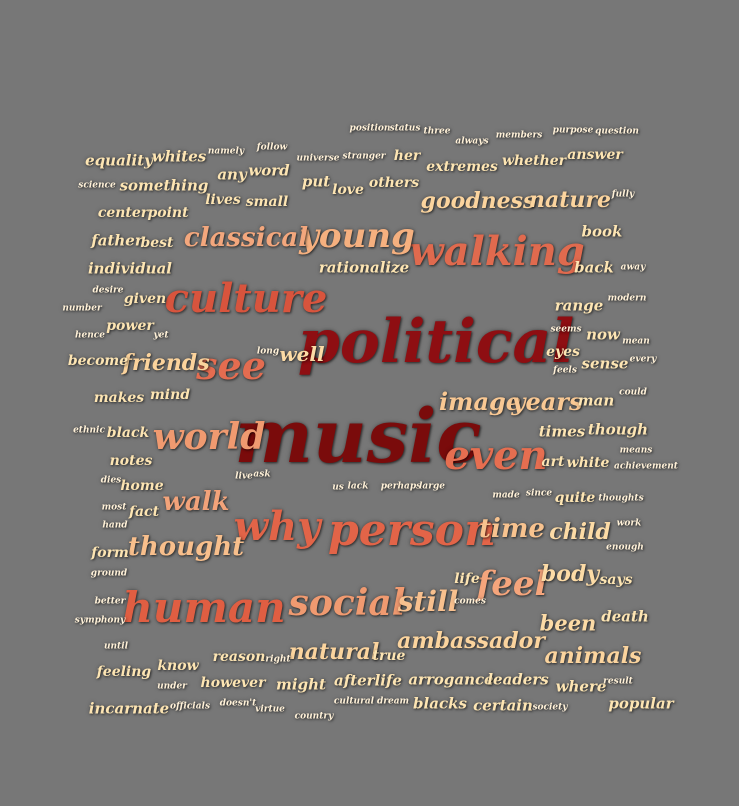 The image size is (739, 806). Describe the element at coordinates (432, 486) in the screenshot. I see `word-large: large` at that location.